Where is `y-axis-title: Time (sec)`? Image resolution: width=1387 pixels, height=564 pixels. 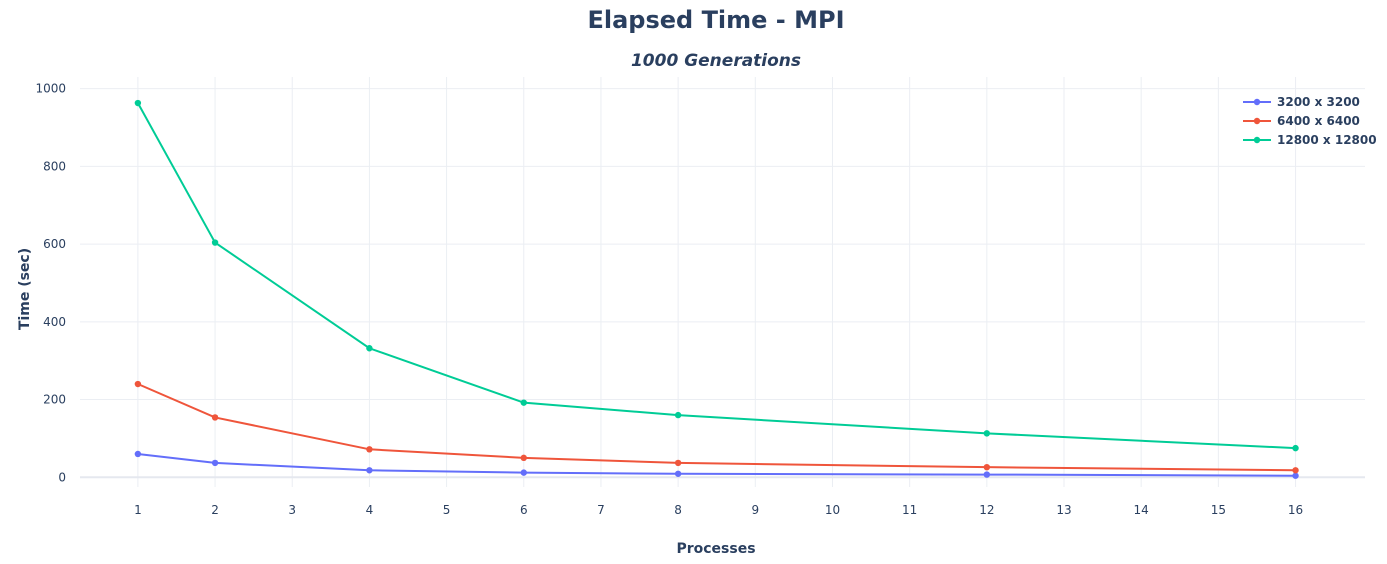
y-axis-title: Time (sec) is located at coordinates (25, 289).